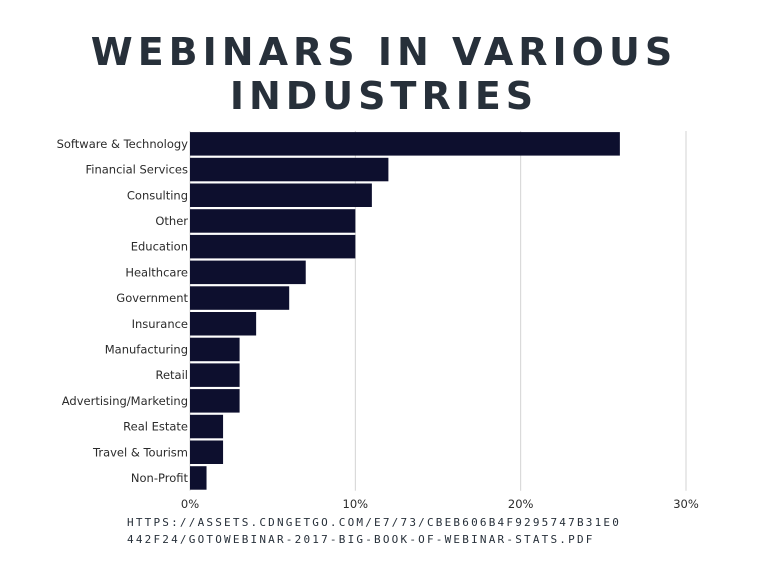  Describe the element at coordinates (440, 503) in the screenshot. I see `x-axis-tick-labels: 0% 10% 20% 30%` at that location.